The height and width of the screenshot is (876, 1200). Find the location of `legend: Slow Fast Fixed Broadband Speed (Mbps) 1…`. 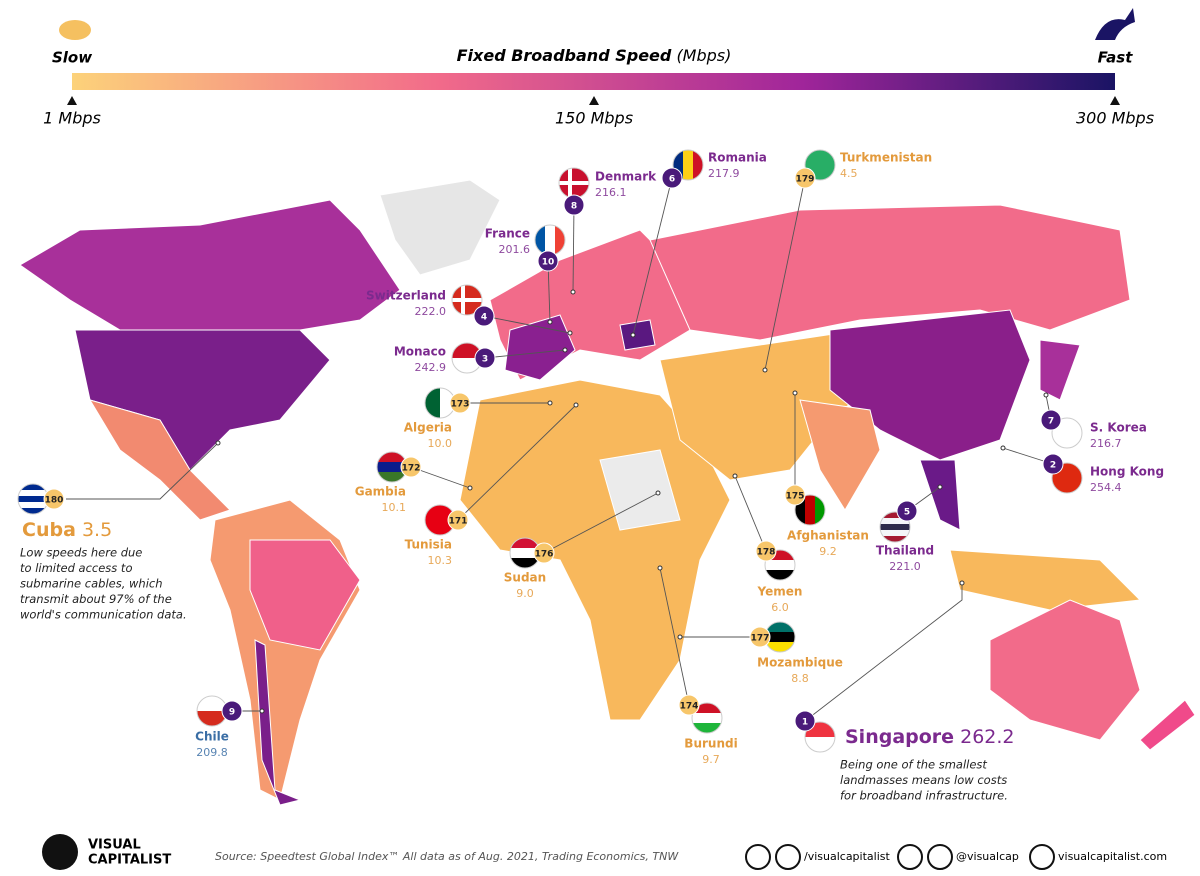

legend: Slow Fast Fixed Broadband Speed (Mbps) 1… is located at coordinates (598, 68).